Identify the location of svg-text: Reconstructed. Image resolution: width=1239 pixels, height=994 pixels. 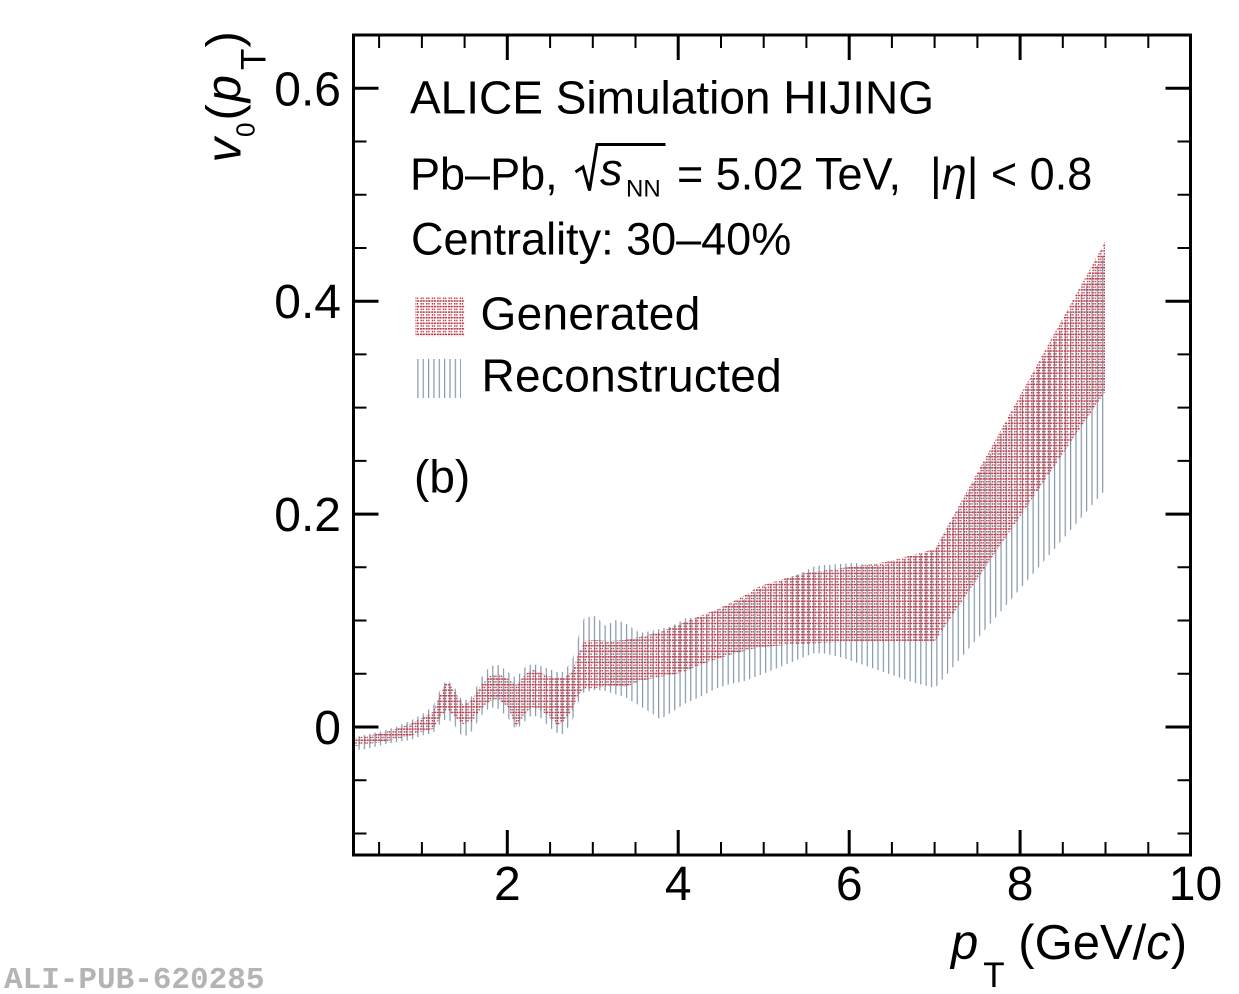
(632, 376).